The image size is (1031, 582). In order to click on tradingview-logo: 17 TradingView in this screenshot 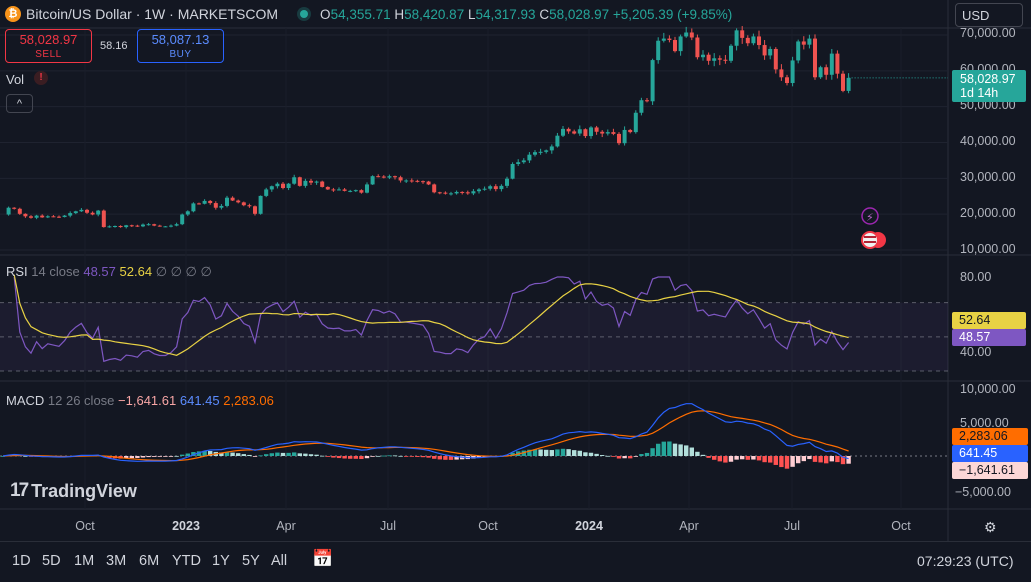, I will do `click(73, 490)`.